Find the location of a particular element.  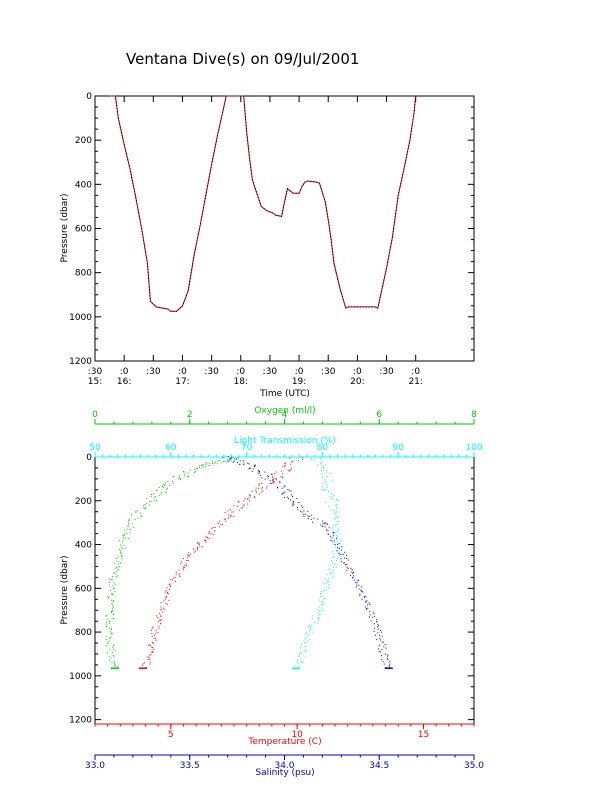

salinity-tick-label: 34.5 is located at coordinates (379, 766).